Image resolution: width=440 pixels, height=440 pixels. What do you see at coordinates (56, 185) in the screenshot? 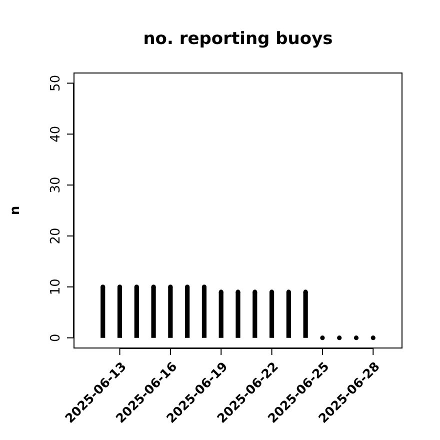
I see `y-tick-label: 30` at bounding box center [56, 185].